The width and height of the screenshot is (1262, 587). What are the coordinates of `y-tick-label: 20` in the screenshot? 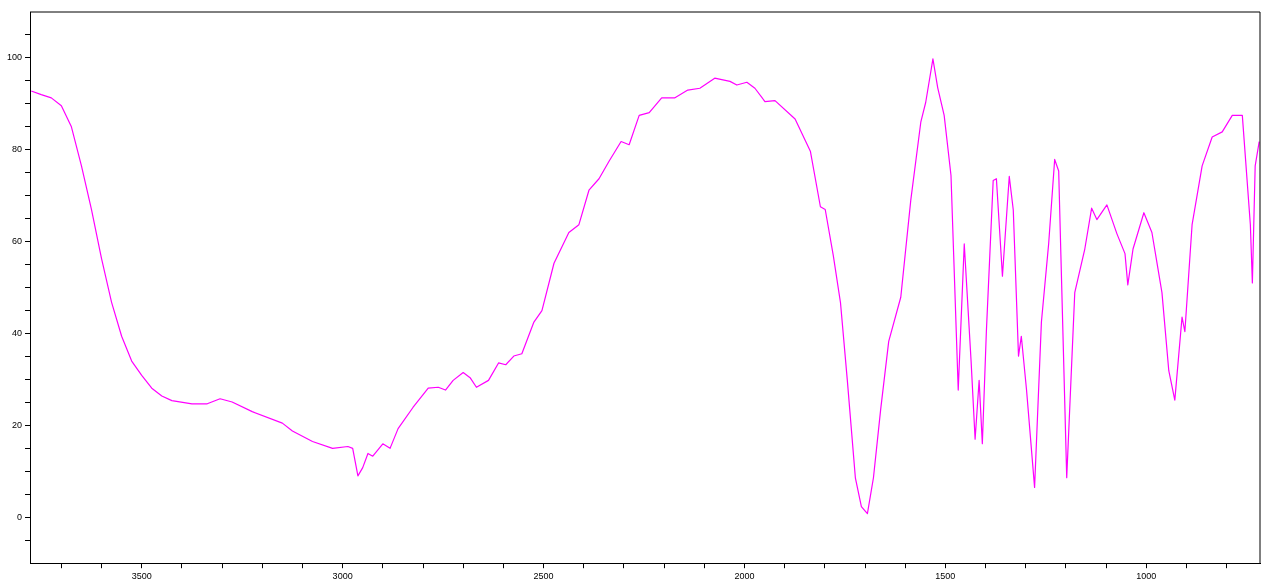 It's located at (17, 424).